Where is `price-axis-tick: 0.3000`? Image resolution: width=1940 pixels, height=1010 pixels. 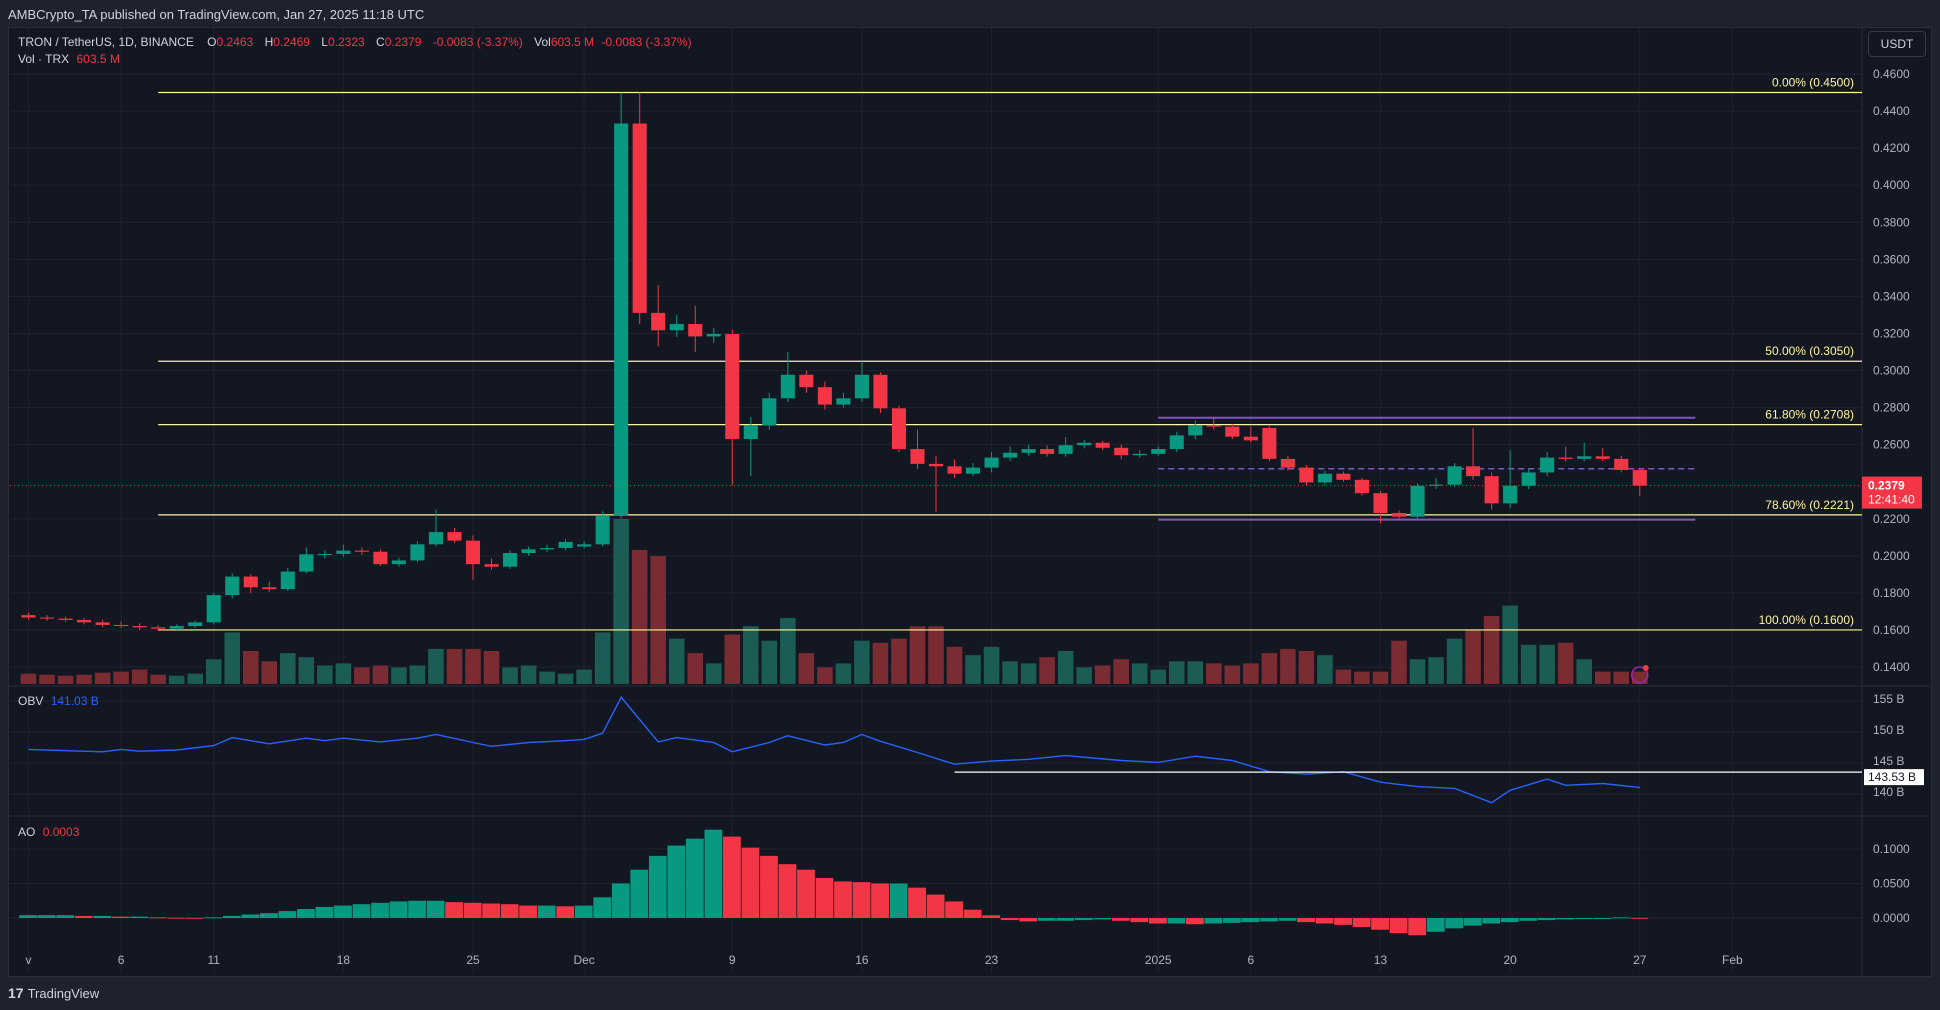
price-axis-tick: 0.3000 is located at coordinates (1891, 371).